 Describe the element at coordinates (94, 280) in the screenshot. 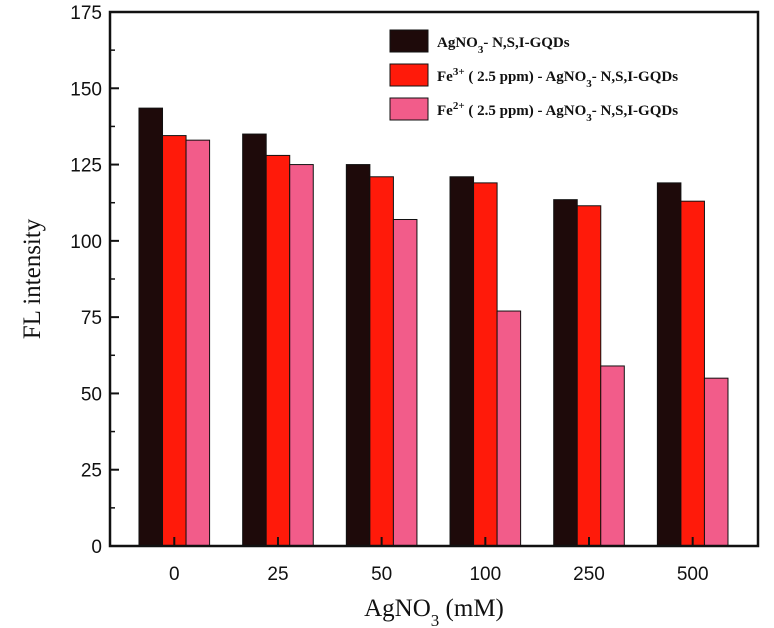

I see `y-axis: 0 25 50 75 100 125 150 175` at that location.